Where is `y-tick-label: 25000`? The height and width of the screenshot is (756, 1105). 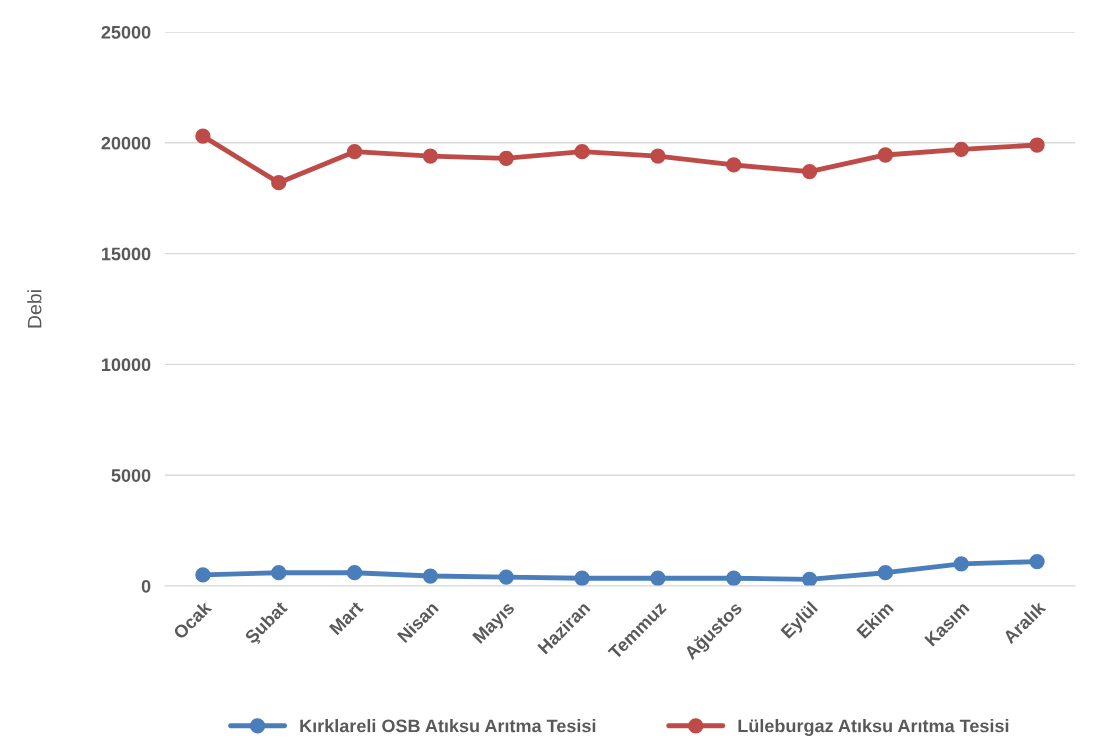
y-tick-label: 25000 is located at coordinates (126, 32).